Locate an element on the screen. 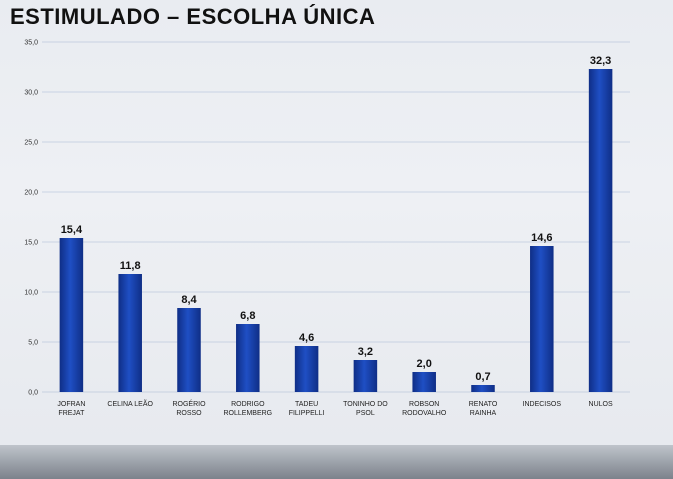 The image size is (673, 479). data-label: 6,8 is located at coordinates (247, 316).